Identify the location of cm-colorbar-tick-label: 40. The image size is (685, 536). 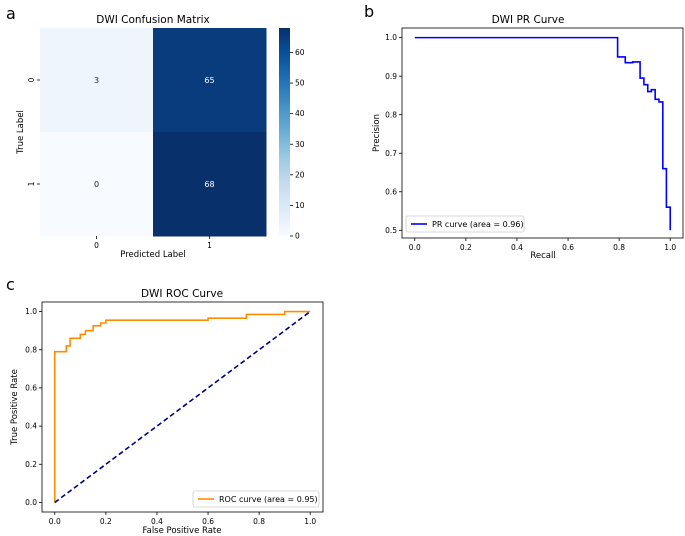
(300, 113).